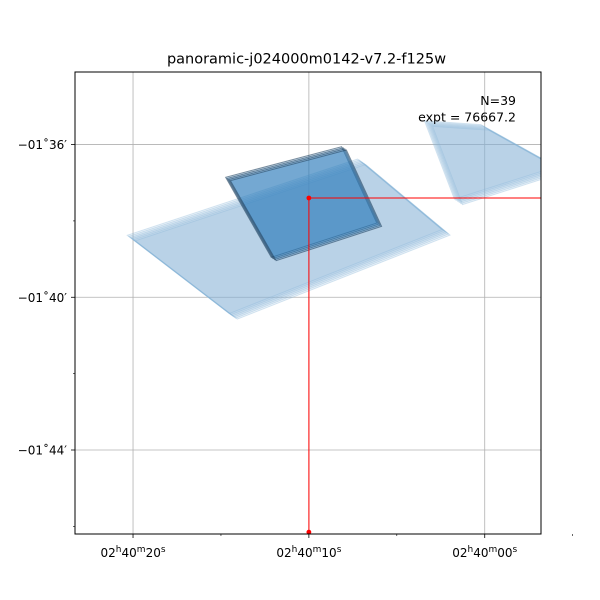 This screenshot has height=600, width=600. What do you see at coordinates (467, 109) in the screenshot?
I see `annotation: N=39 expt = 76667.2` at bounding box center [467, 109].